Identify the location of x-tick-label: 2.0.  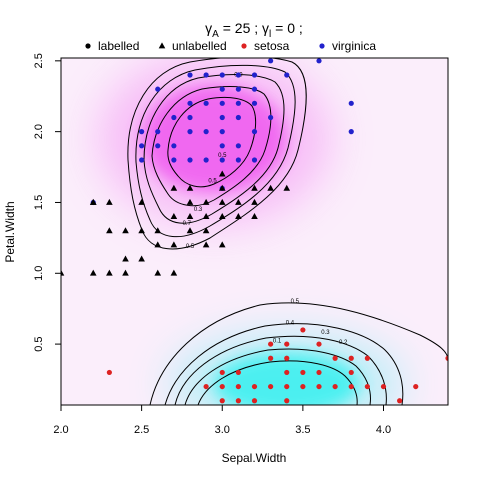
(60, 430).